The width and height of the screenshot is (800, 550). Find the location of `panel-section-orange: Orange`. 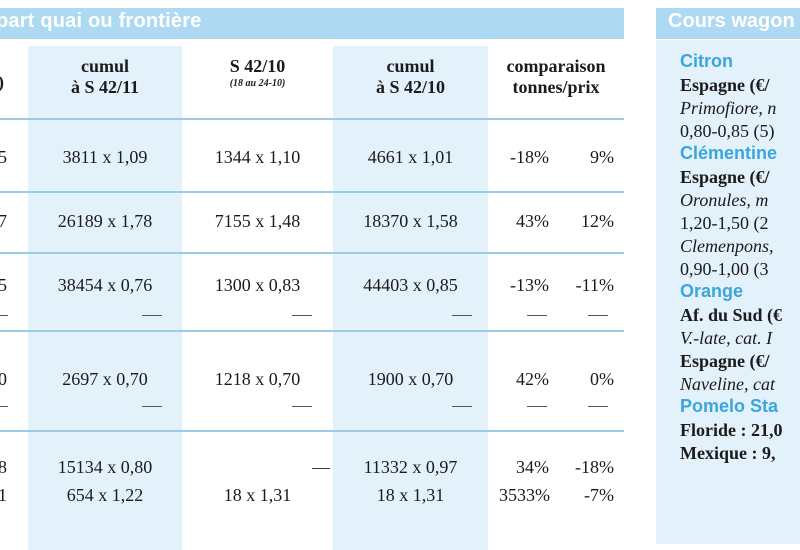

panel-section-orange: Orange is located at coordinates (712, 291).